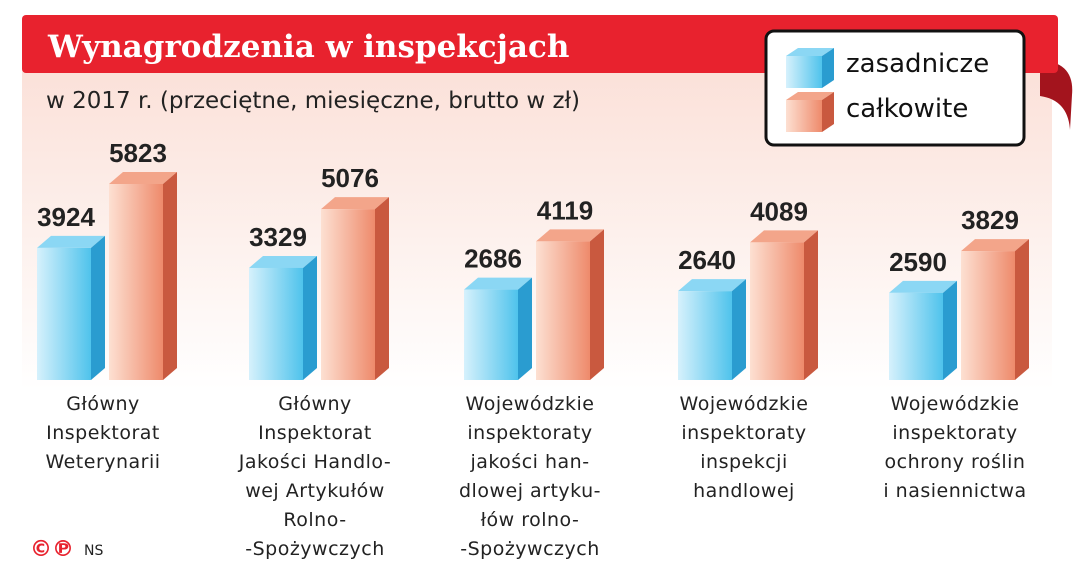  I want to click on source-label: NS, so click(93, 551).